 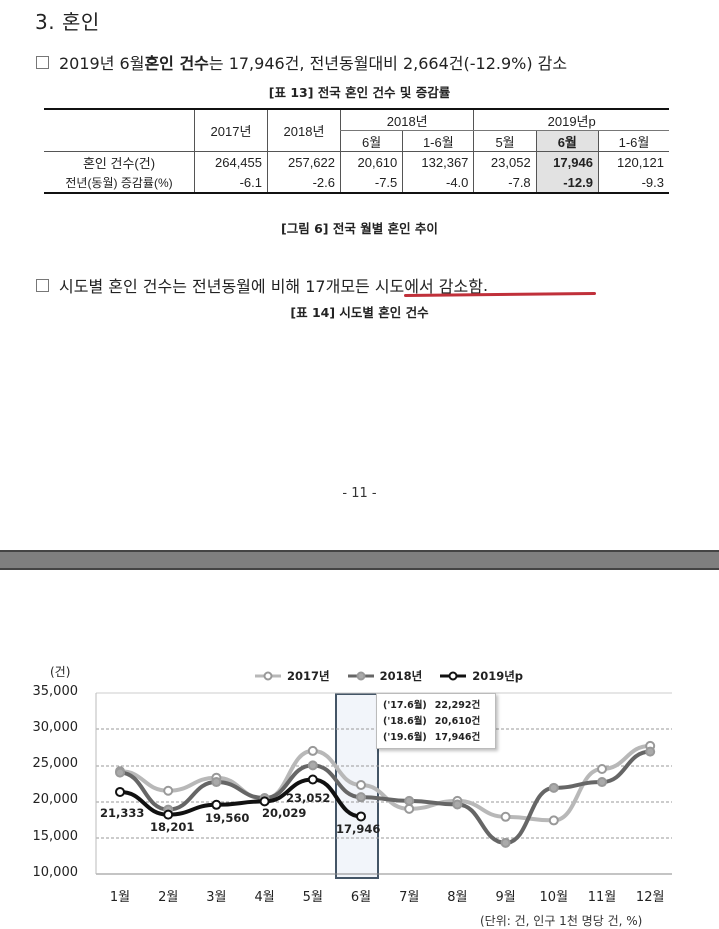 I want to click on data-label: 20,029, so click(x=284, y=813).